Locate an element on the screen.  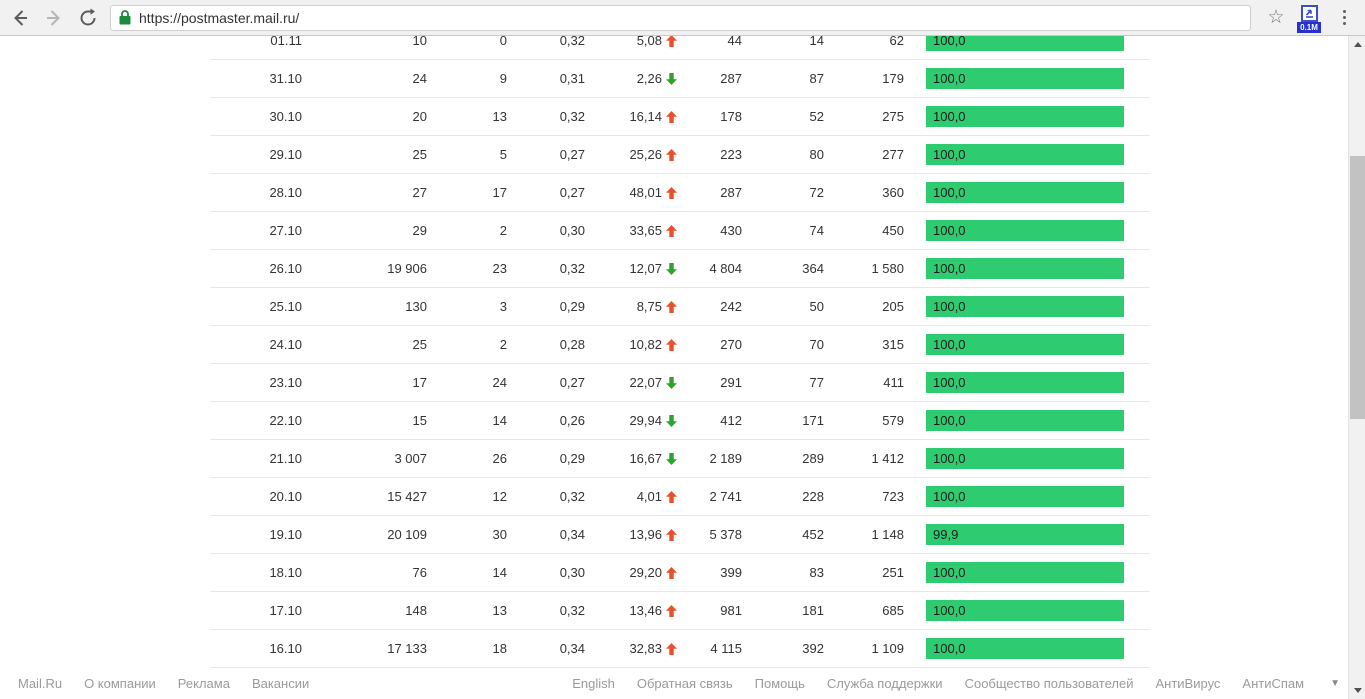
footer-more-icon: ▼ is located at coordinates (1335, 683).